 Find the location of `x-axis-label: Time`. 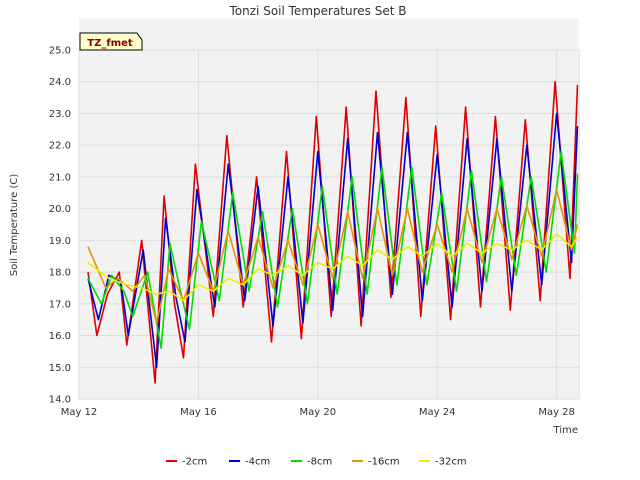

x-axis-label: Time is located at coordinates (565, 430).